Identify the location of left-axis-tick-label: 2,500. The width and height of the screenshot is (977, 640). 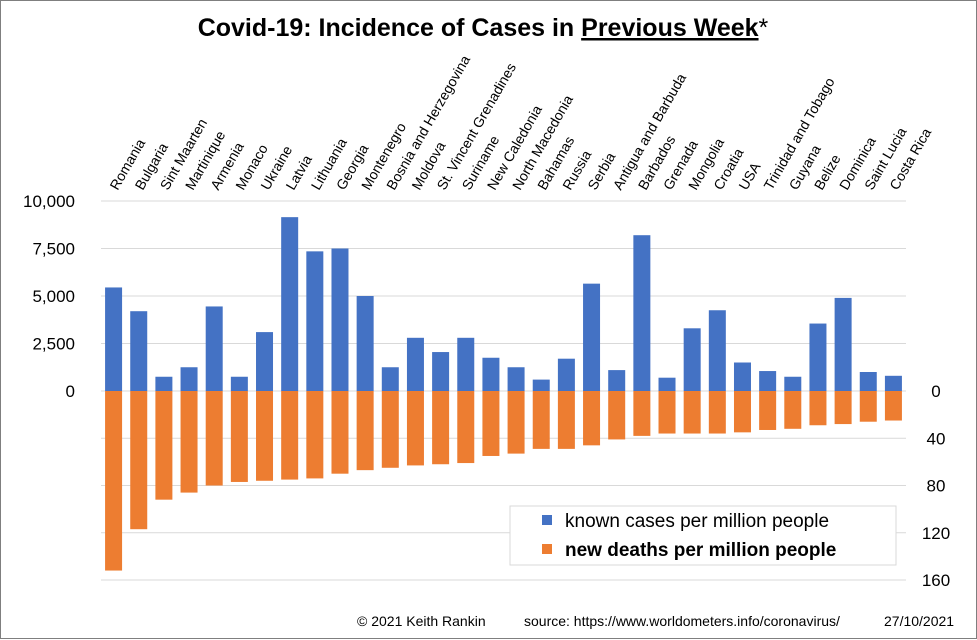
(53, 344).